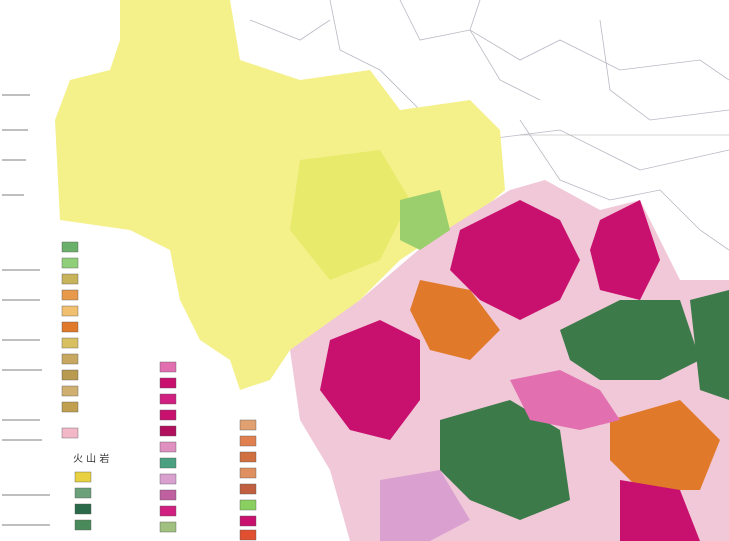 This screenshot has height=541, width=729. Describe the element at coordinates (91, 458) in the screenshot. I see `legend-heading: 火 山 岩` at that location.